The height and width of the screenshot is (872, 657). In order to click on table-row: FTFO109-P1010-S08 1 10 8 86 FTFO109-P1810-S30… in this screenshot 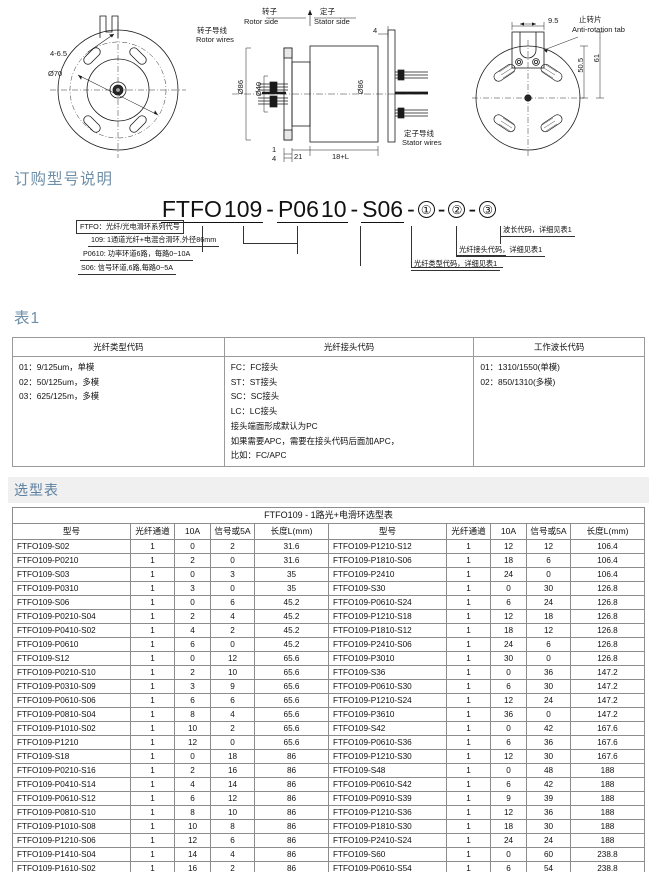, I will do `click(328, 826)`.